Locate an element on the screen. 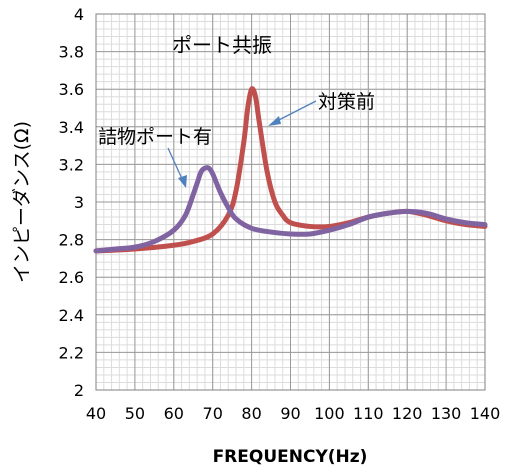  y-tick-label: 3 is located at coordinates (79, 202).